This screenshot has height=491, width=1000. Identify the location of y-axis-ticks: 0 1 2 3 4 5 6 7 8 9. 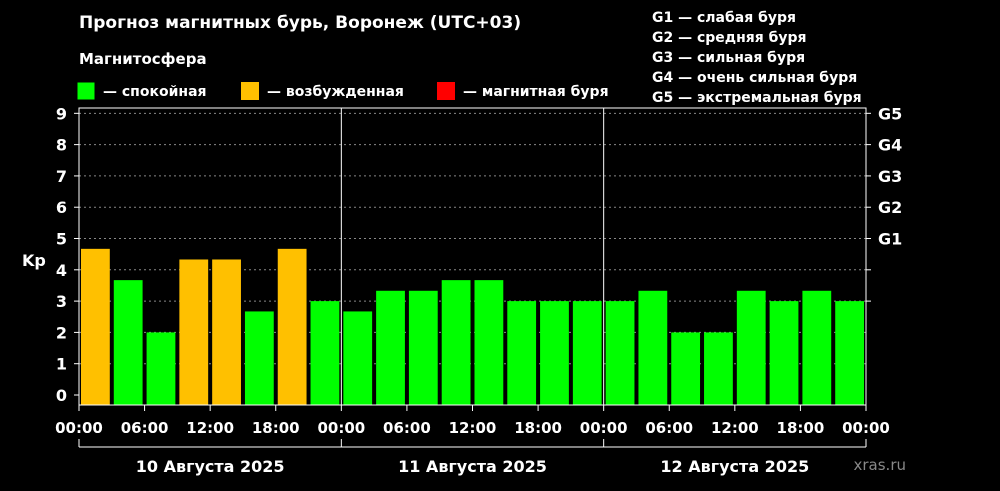
(67, 254).